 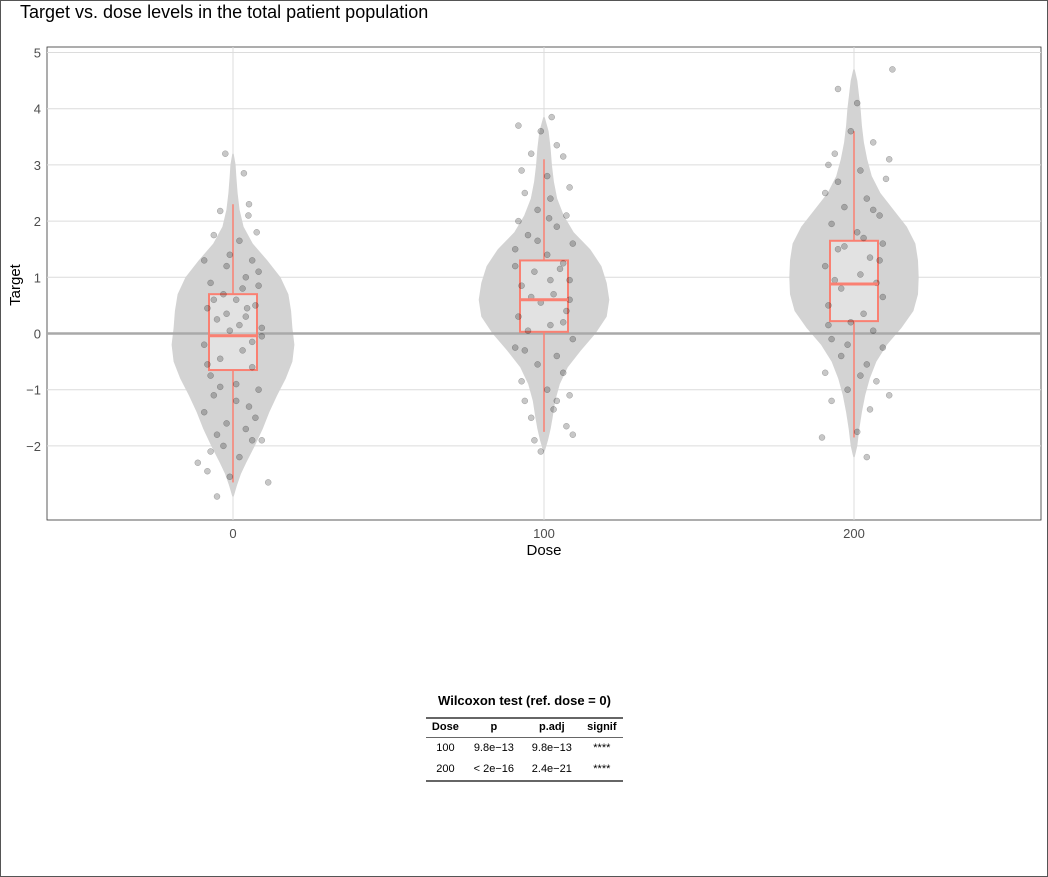 I want to click on wilcoxon-table-title: Wilcoxon test (ref. dose = 0), so click(x=524, y=700).